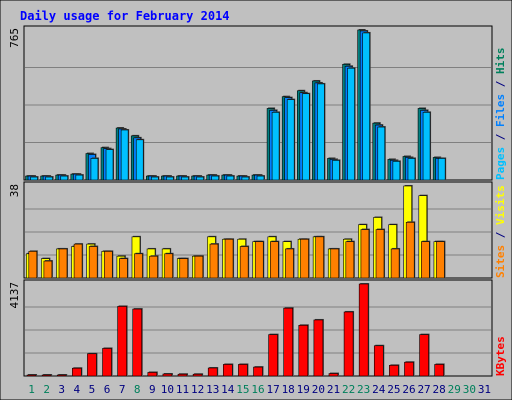 The height and width of the screenshot is (405, 512). Describe the element at coordinates (379, 389) in the screenshot. I see `x-tick-label: 24` at that location.